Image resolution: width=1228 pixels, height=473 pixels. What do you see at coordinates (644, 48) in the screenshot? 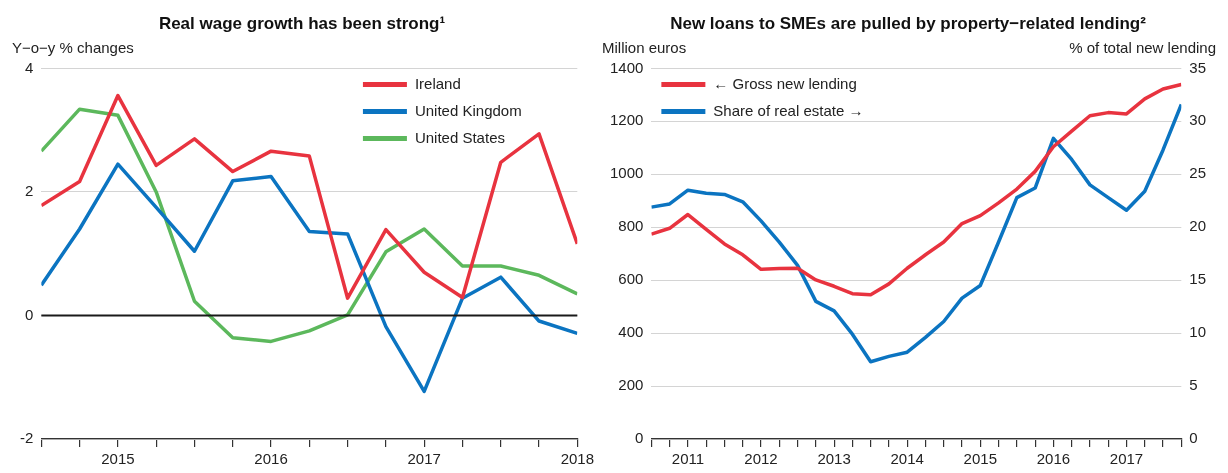
I see `y-axis-title: Million euros` at bounding box center [644, 48].